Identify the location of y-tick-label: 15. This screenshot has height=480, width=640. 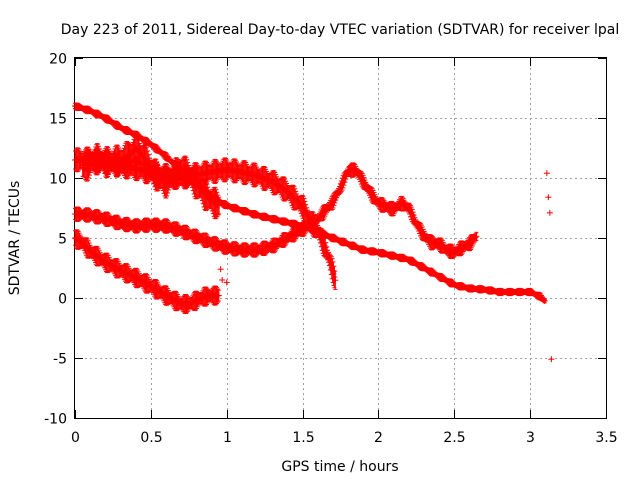
(58, 120).